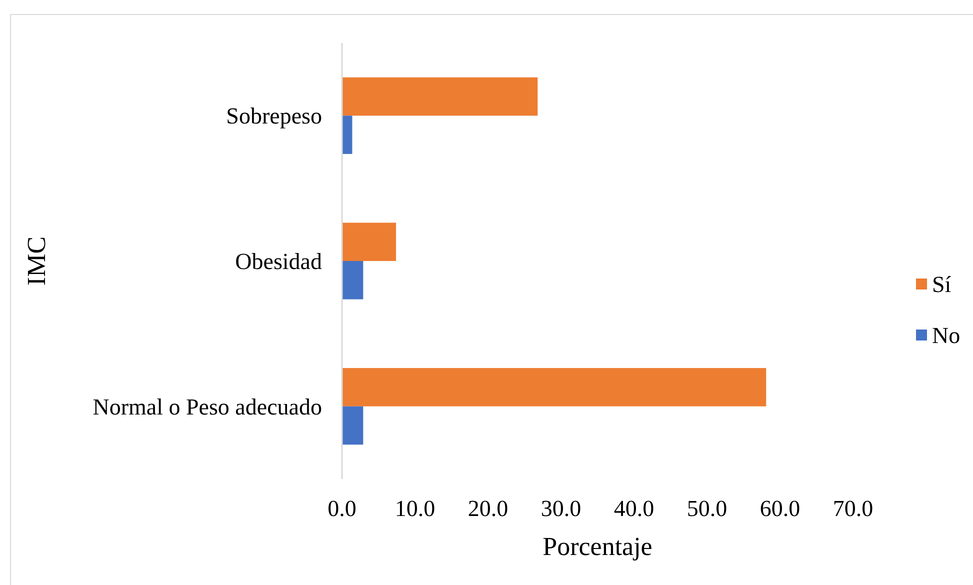 This screenshot has height=585, width=973. I want to click on legend-label: No, so click(946, 335).